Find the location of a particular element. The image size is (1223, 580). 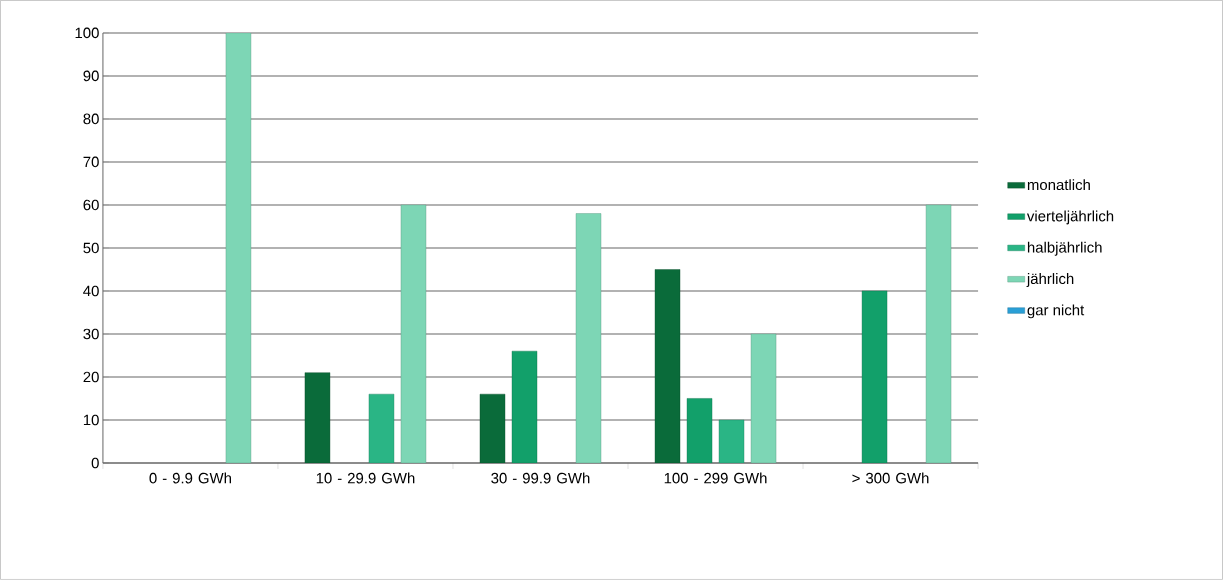

y-tick-label: 100 is located at coordinates (87, 33).